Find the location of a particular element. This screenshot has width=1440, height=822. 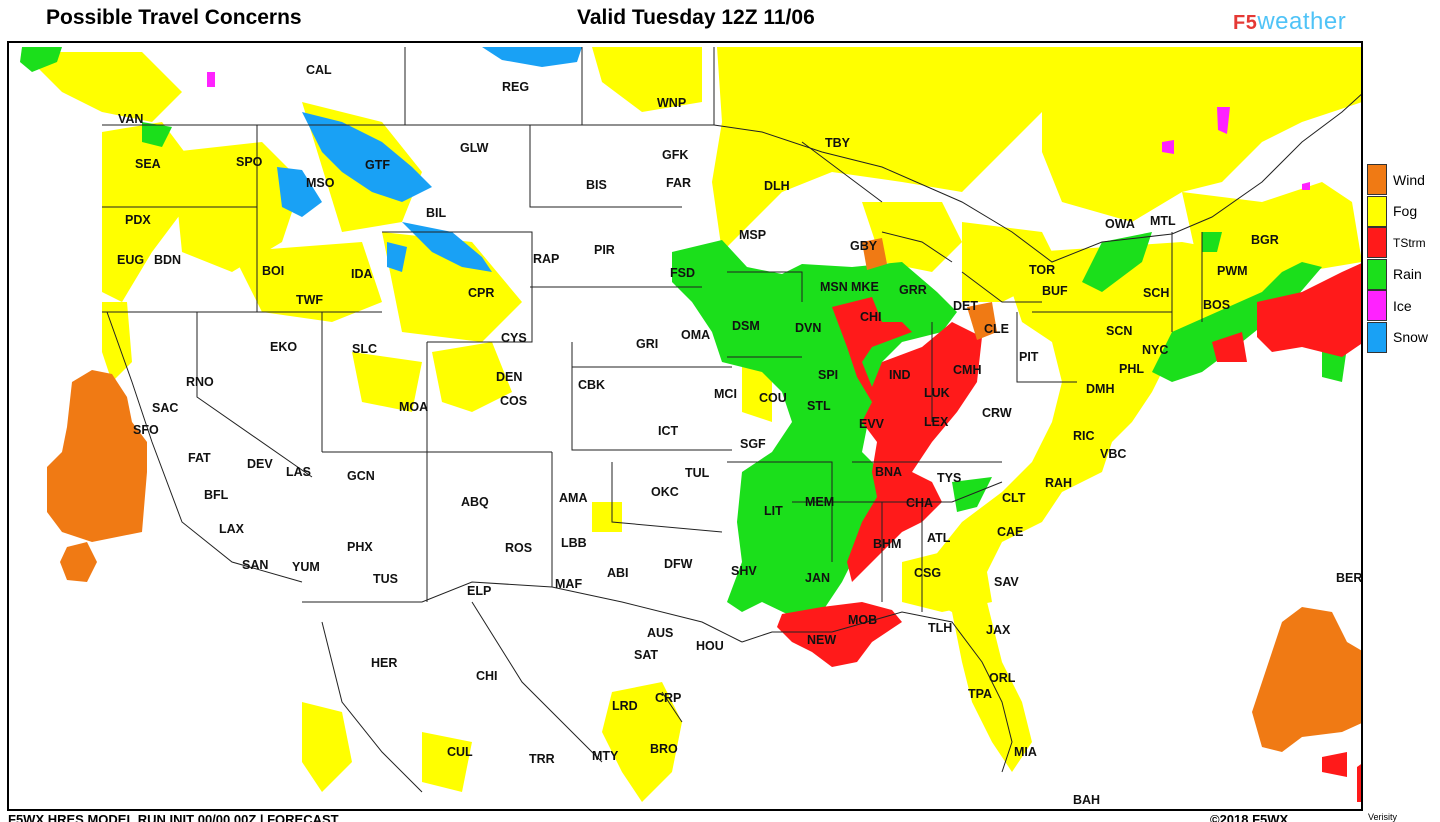

city-label: VBC is located at coordinates (1113, 454).